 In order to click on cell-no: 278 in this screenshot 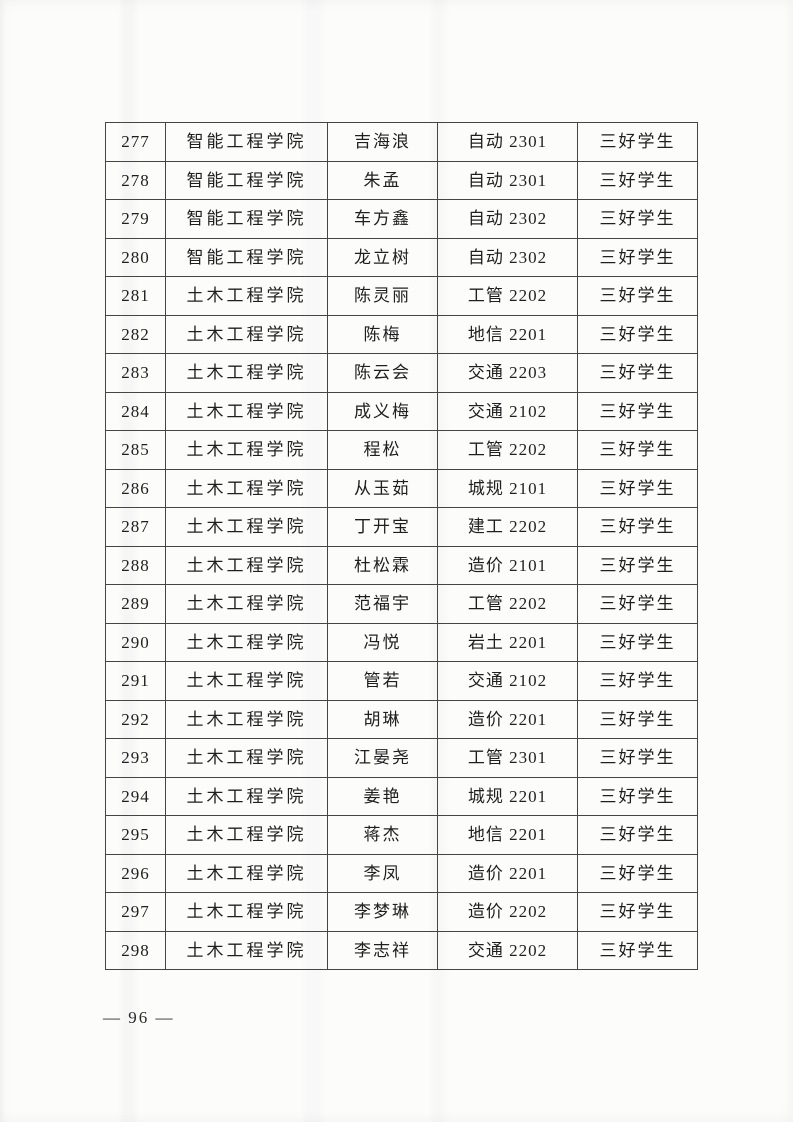, I will do `click(135, 180)`.